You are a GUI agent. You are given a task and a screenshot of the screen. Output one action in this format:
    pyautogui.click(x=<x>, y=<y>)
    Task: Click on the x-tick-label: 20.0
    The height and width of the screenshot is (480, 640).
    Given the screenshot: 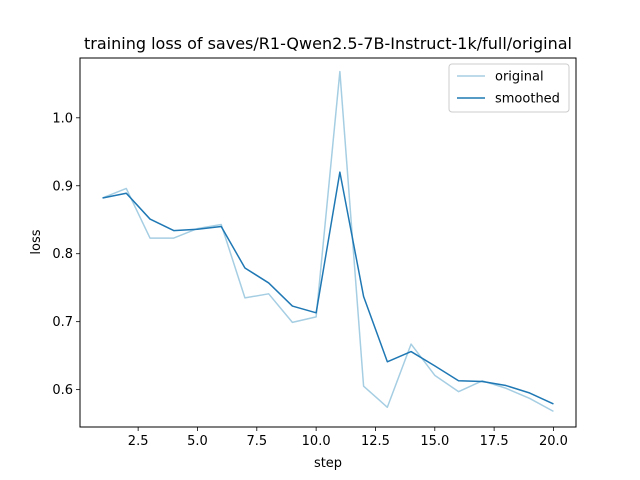 What is the action you would take?
    pyautogui.click(x=553, y=441)
    